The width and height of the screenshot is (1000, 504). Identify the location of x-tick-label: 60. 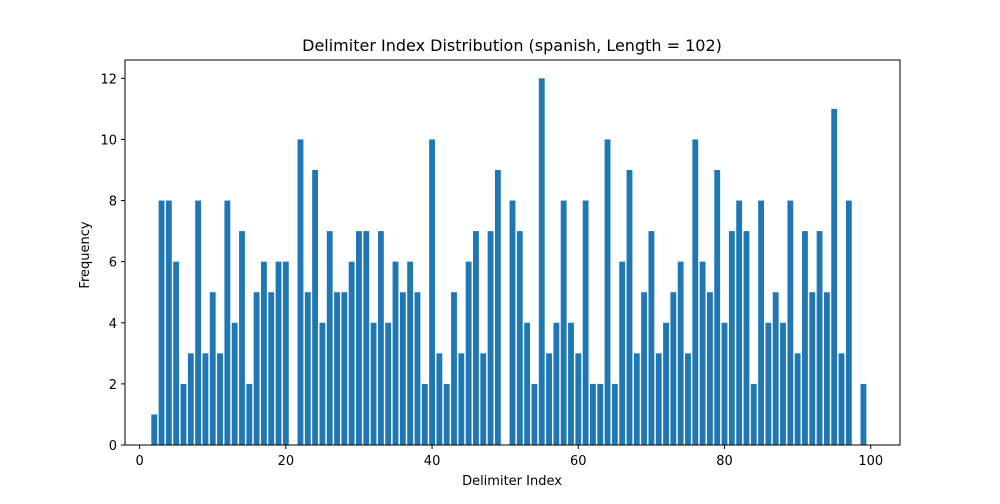
(578, 461).